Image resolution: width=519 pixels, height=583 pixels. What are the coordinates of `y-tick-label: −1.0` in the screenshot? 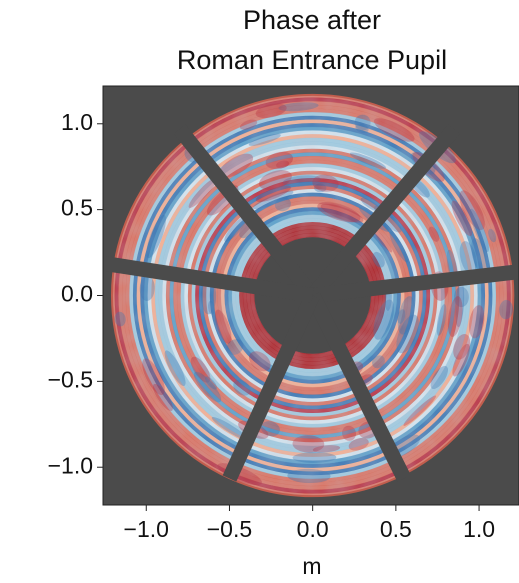 It's located at (70, 465).